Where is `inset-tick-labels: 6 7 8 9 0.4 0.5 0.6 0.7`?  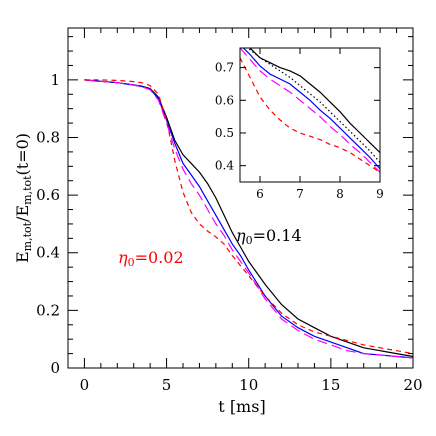
inset-tick-labels: 6 7 8 9 0.4 0.5 0.6 0.7 is located at coordinates (299, 131).